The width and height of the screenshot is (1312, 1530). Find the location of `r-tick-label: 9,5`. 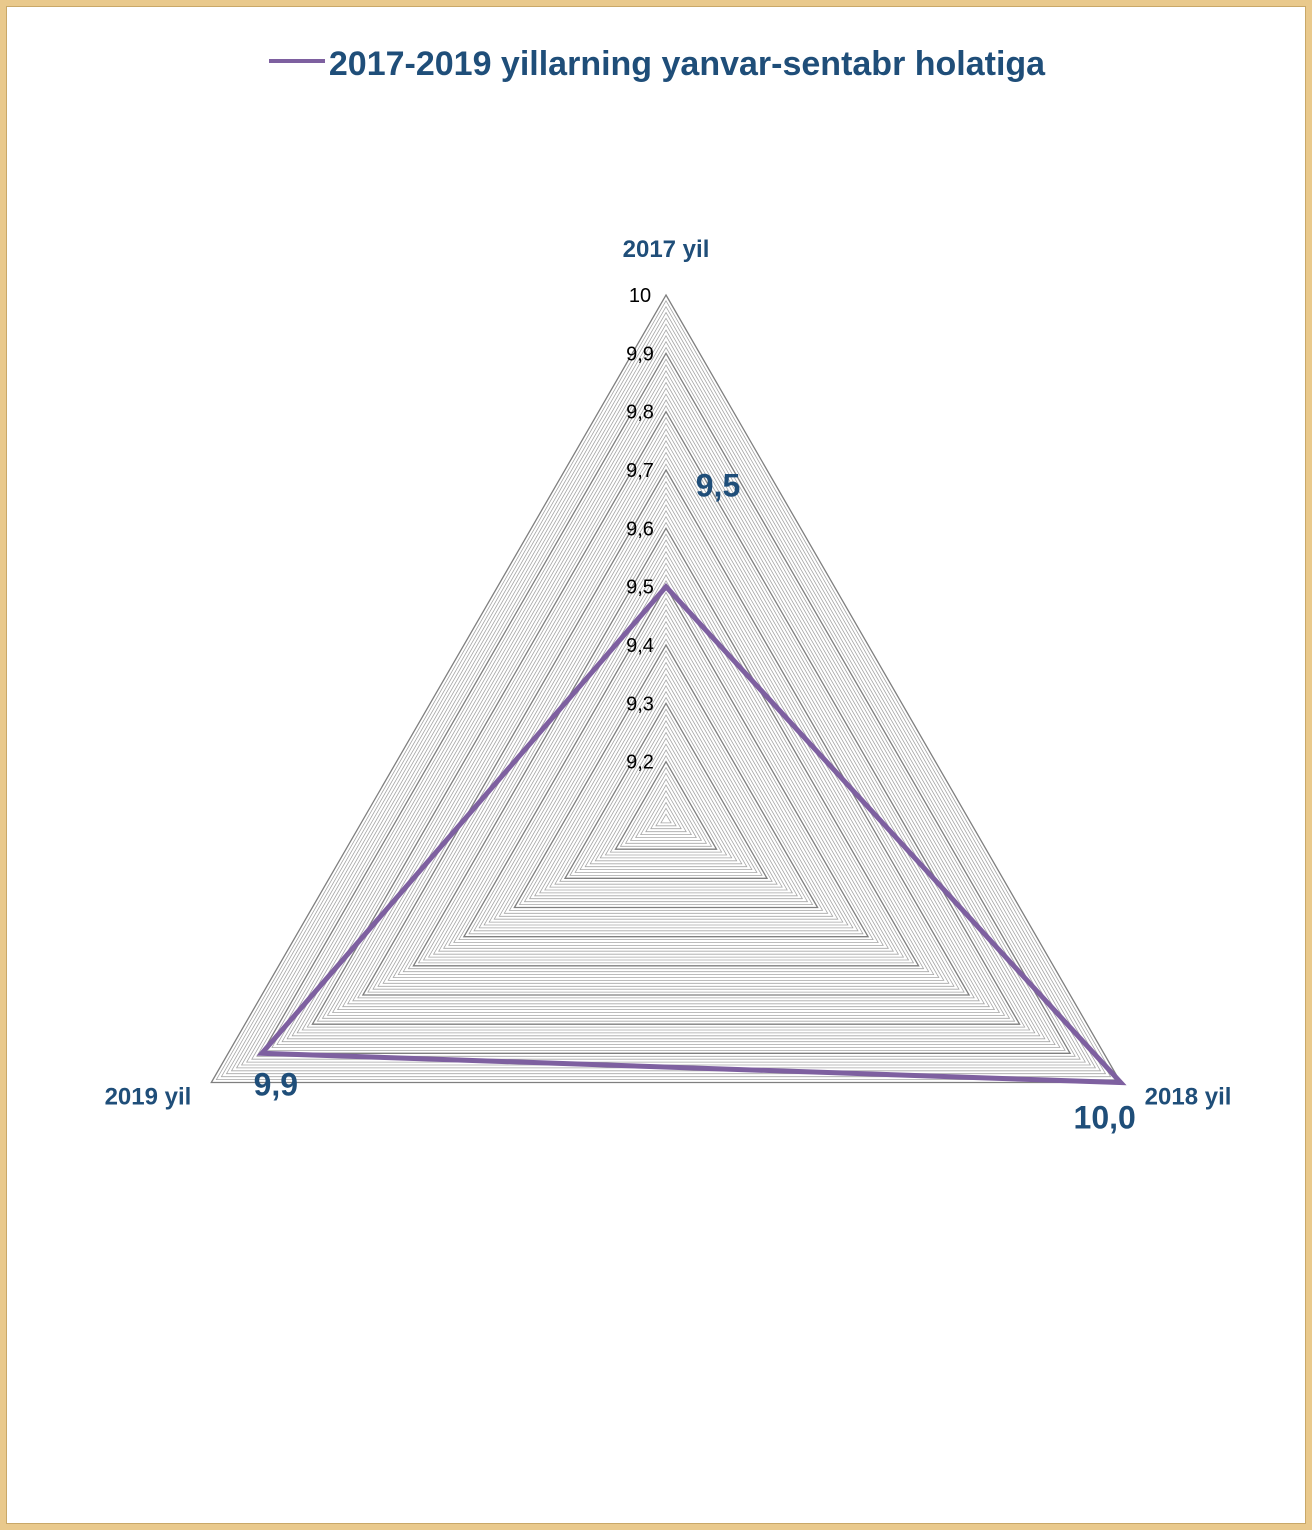

r-tick-label: 9,5 is located at coordinates (640, 588).